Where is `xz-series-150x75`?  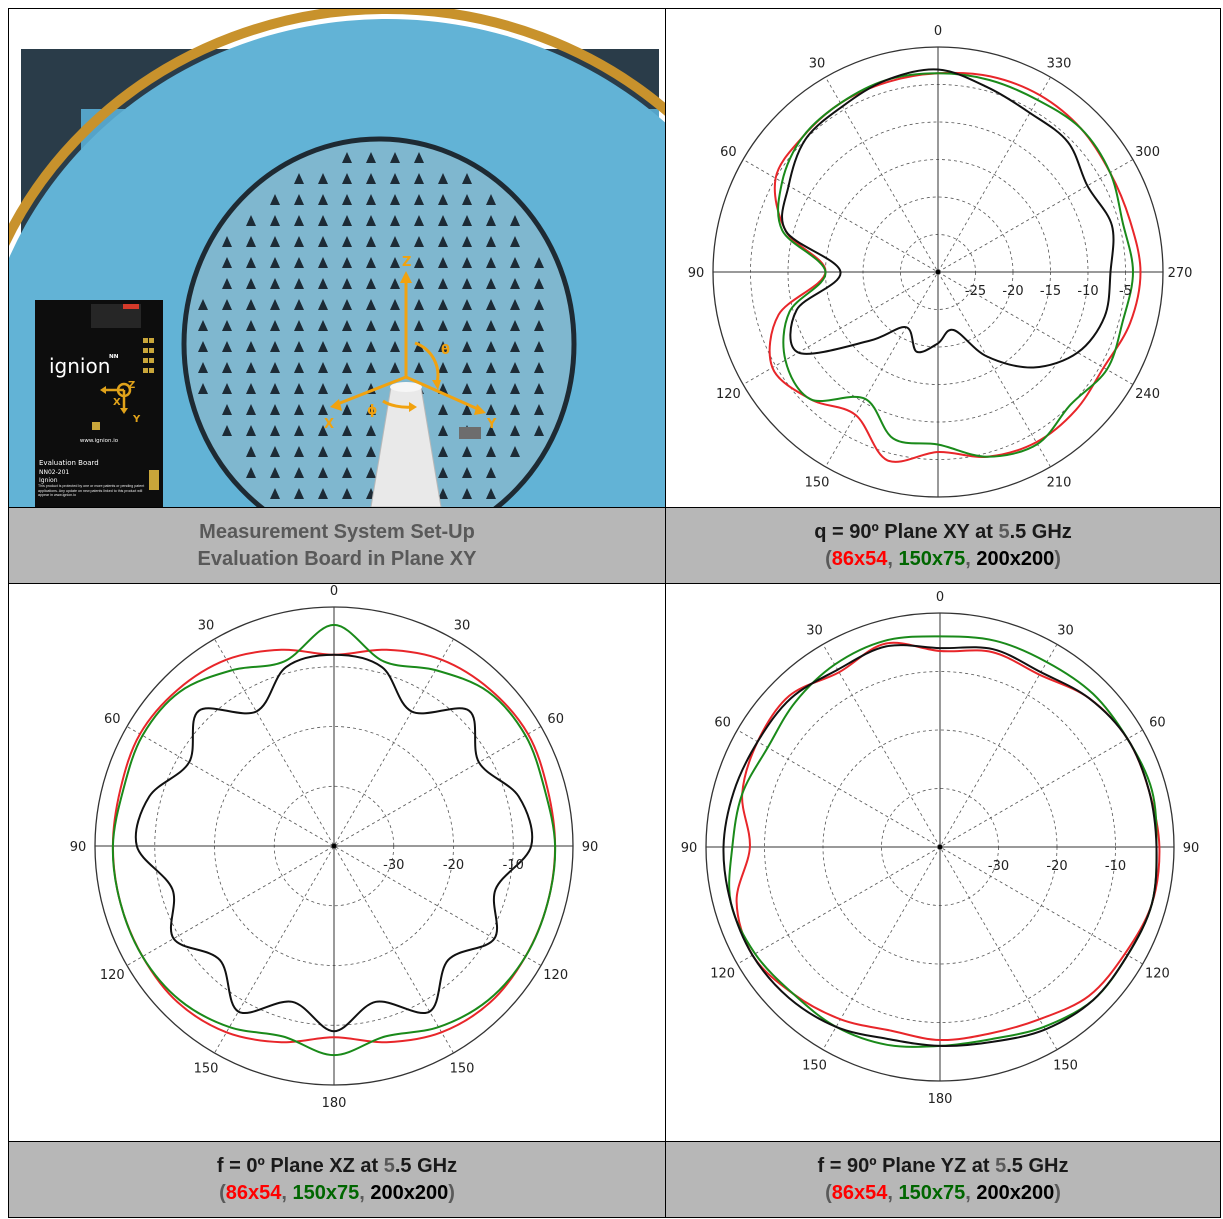
xz-series-150x75 is located at coordinates (334, 840).